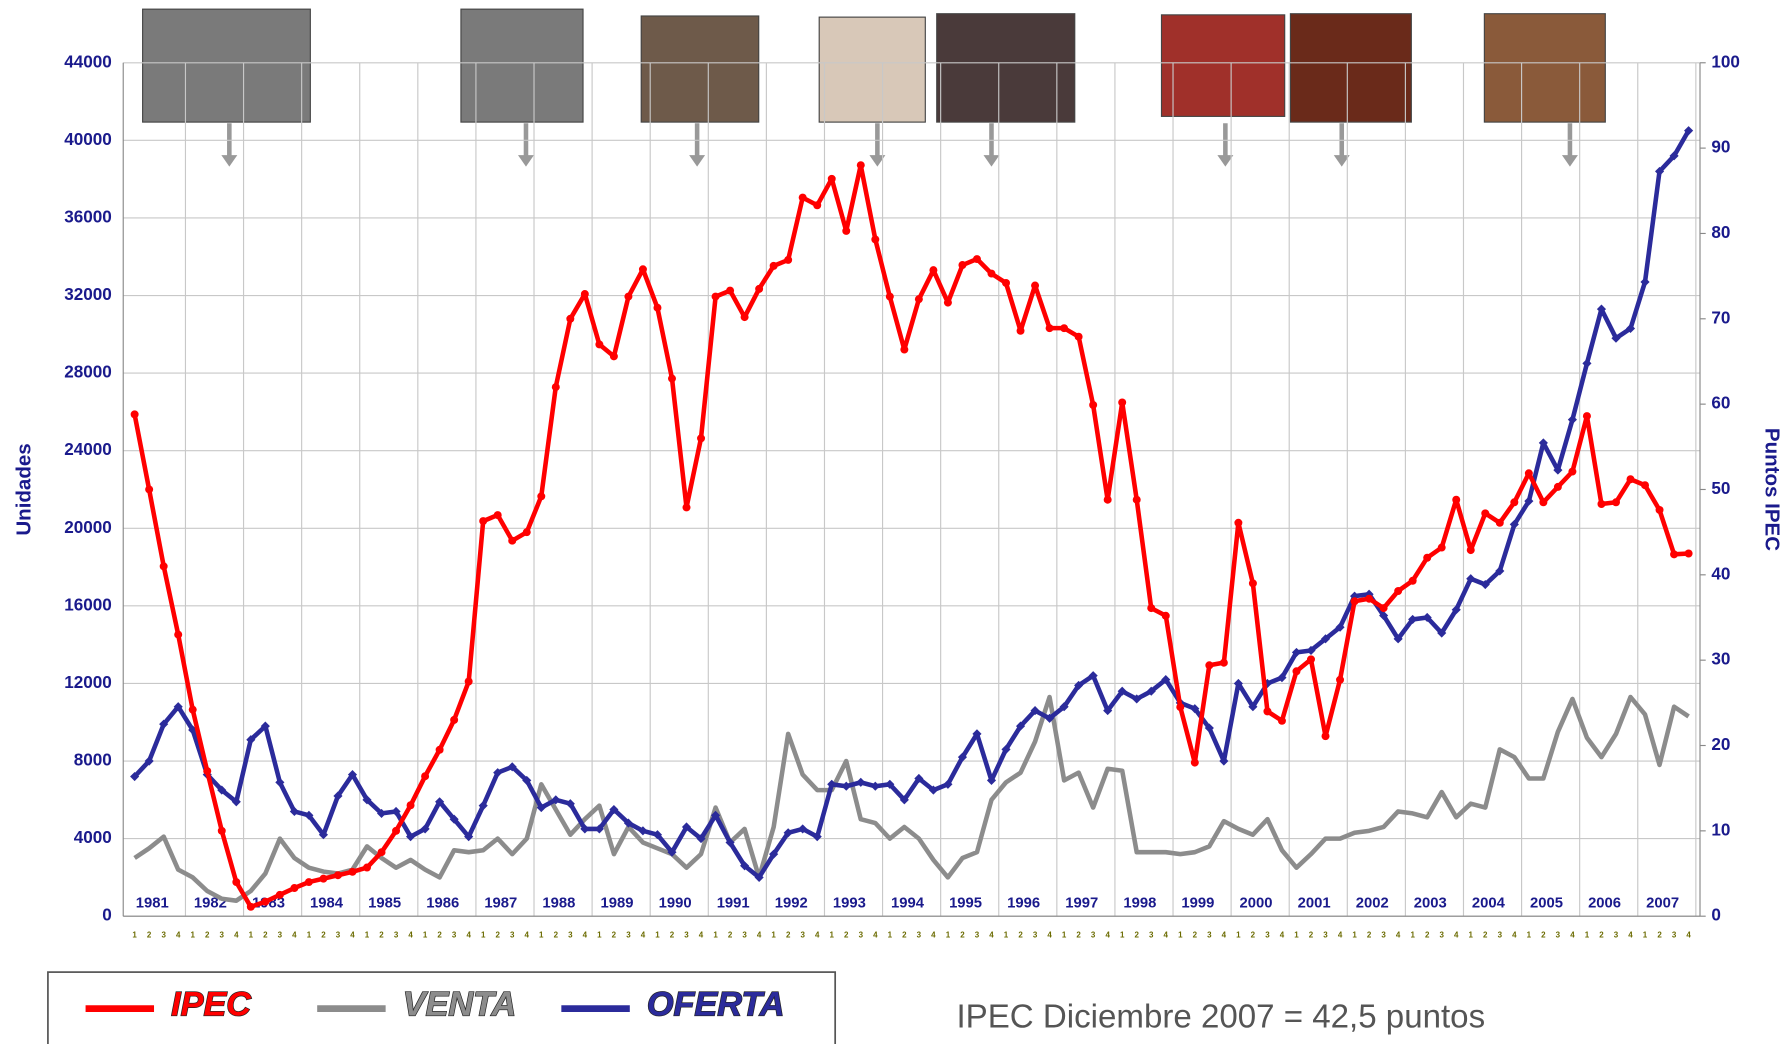 This screenshot has width=1789, height=1044. Describe the element at coordinates (1197, 904) in the screenshot. I see `year-label: 1999` at that location.